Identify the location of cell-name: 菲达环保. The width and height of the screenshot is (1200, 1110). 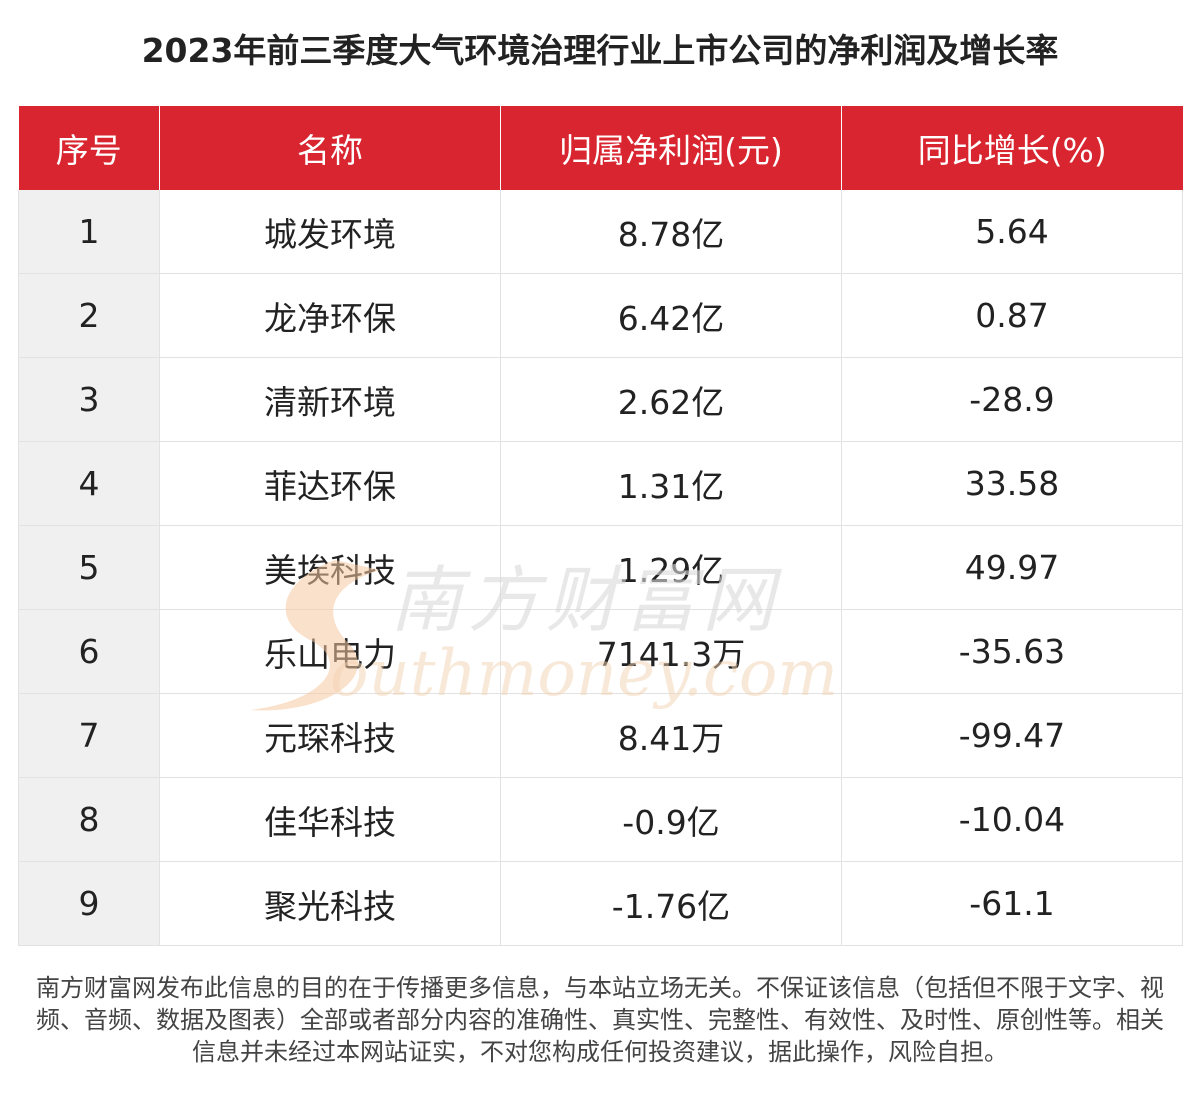
(330, 483).